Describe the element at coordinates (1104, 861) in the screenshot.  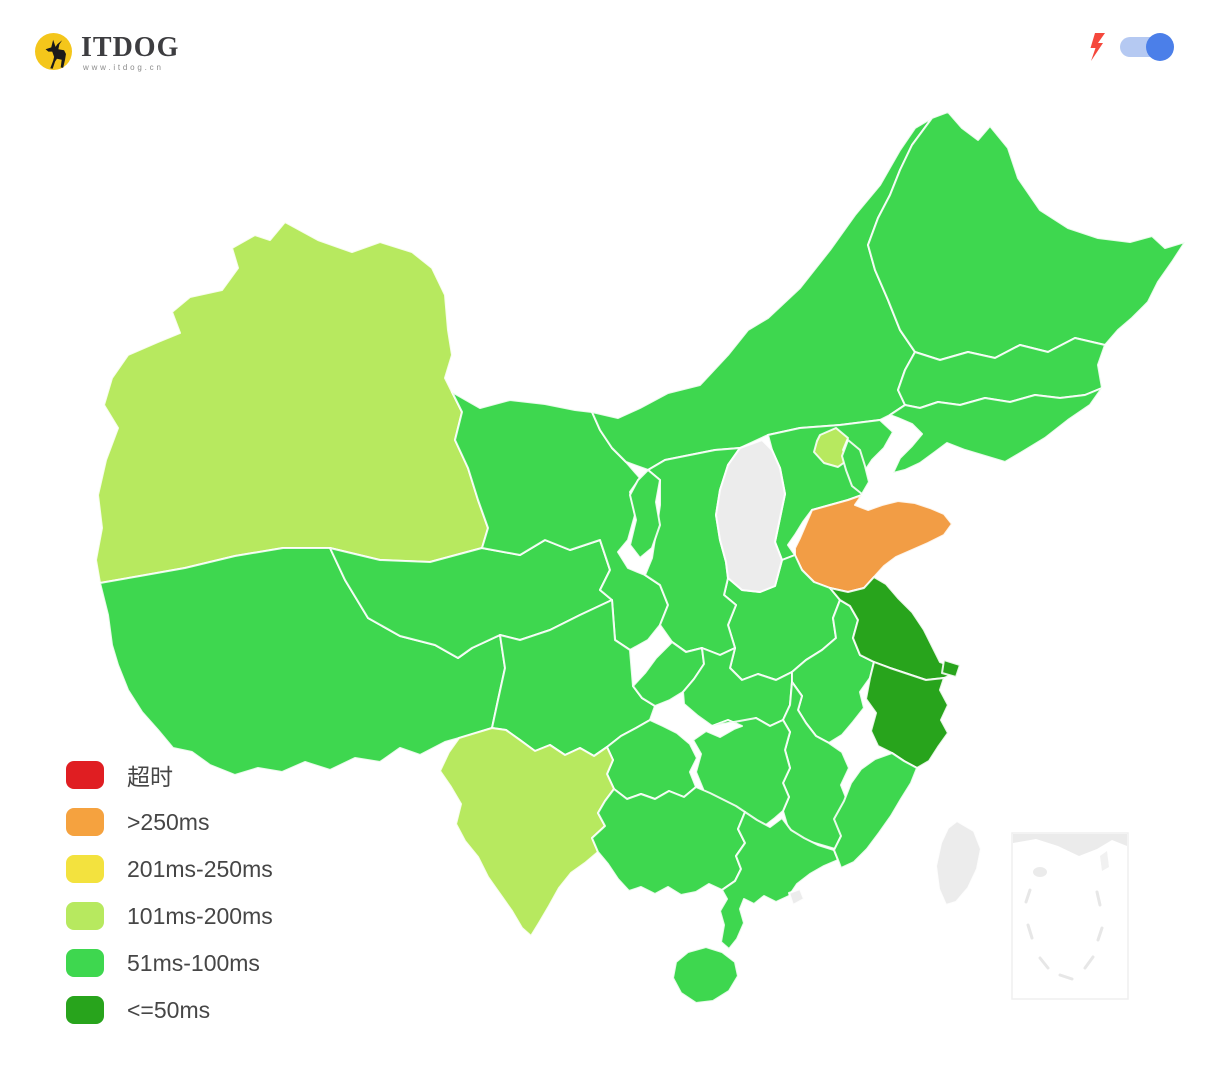
I see `inset-taiwan` at that location.